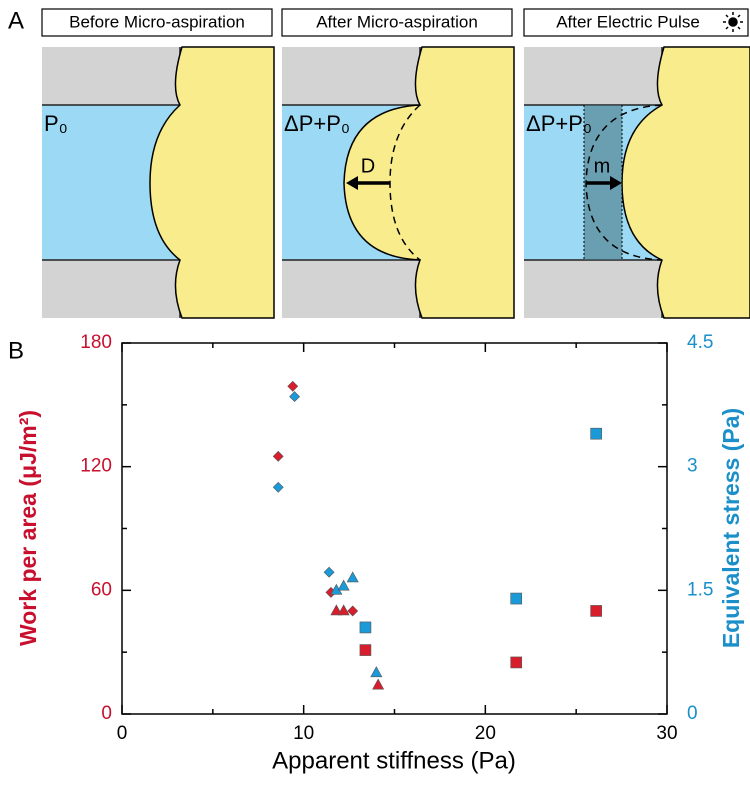  Describe the element at coordinates (692, 713) in the screenshot. I see `y2-tick-label: 0` at that location.